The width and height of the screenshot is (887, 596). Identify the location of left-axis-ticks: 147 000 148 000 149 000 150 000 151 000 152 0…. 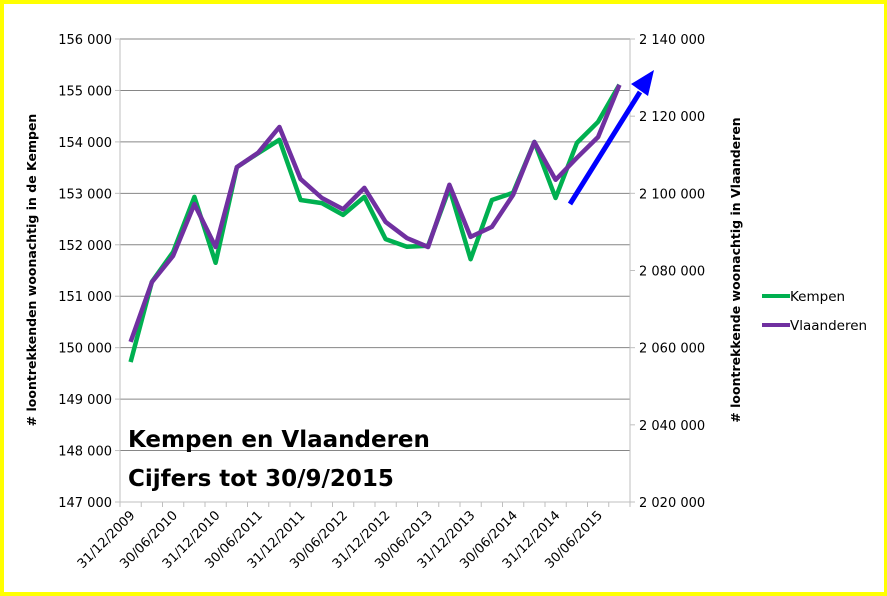
(85, 272).